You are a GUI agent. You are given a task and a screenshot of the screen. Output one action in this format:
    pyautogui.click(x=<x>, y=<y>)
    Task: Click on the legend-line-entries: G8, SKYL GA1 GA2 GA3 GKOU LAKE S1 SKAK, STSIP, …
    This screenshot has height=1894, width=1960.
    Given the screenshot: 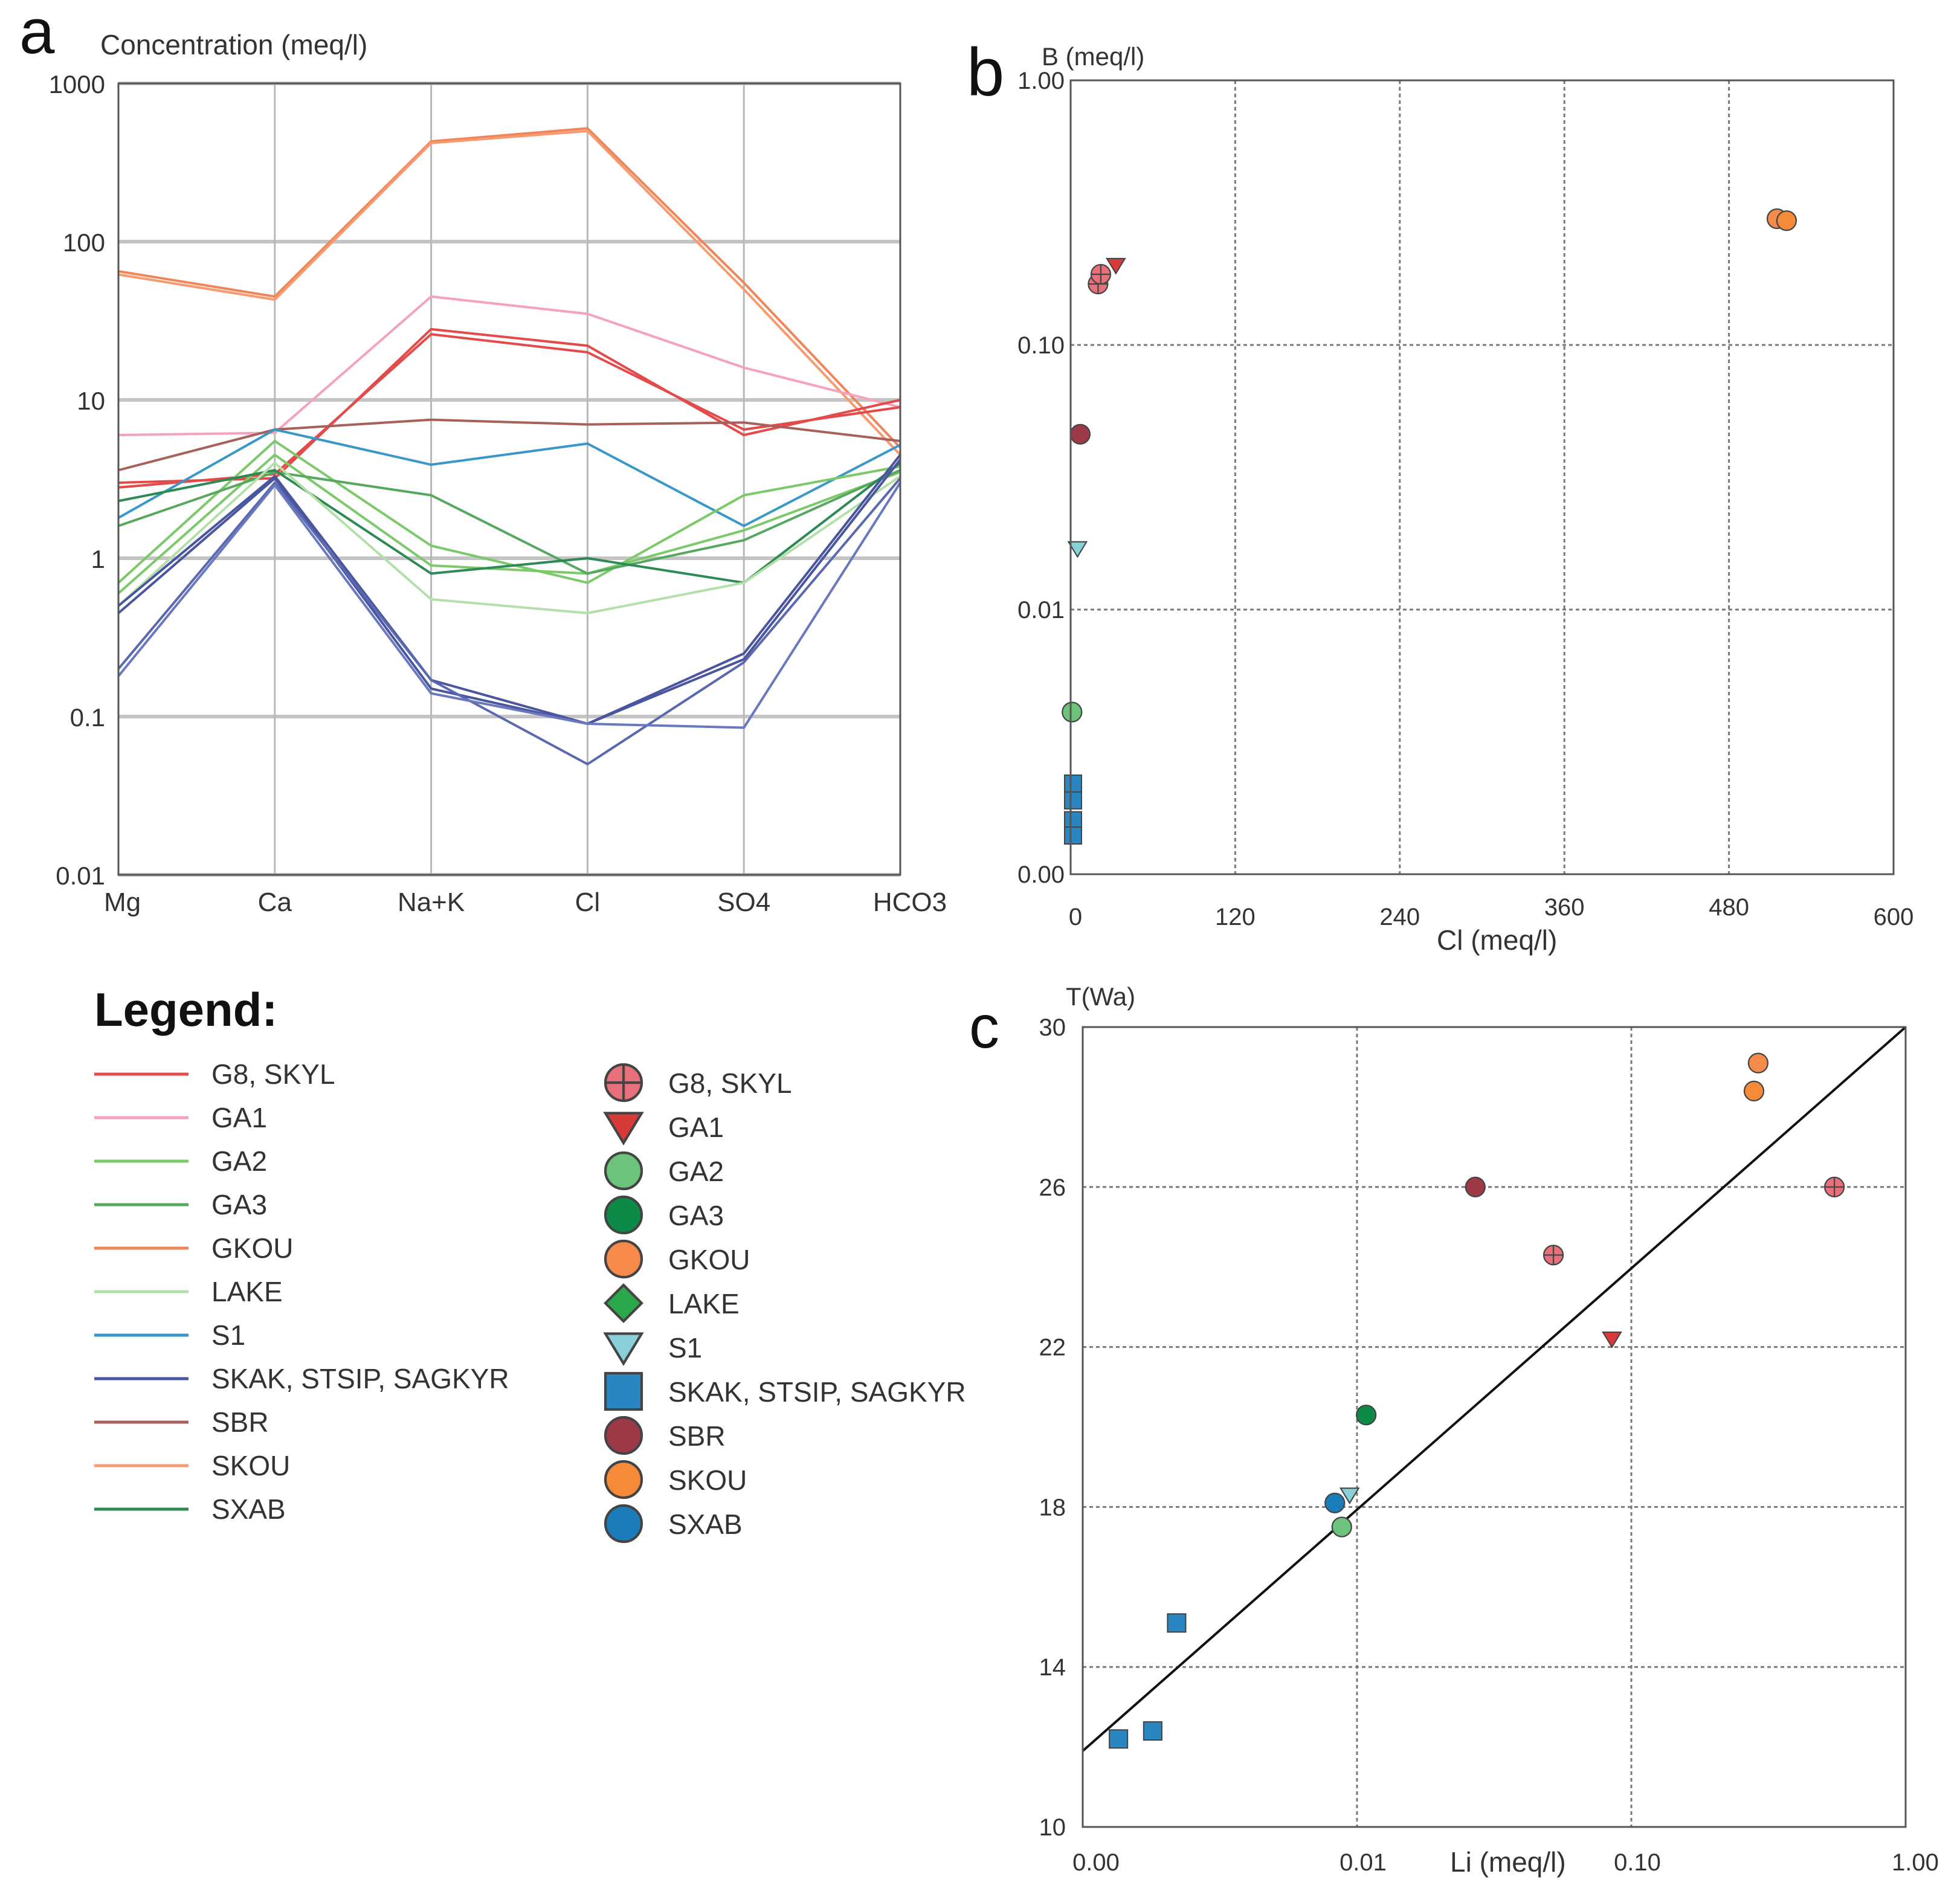 What is the action you would take?
    pyautogui.click(x=301, y=1292)
    